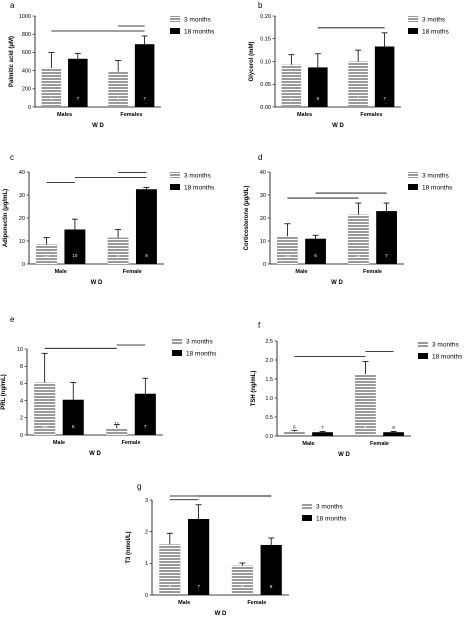  What do you see at coordinates (265, 85) in the screenshot?
I see `y-tick-label: 0.05` at bounding box center [265, 85].